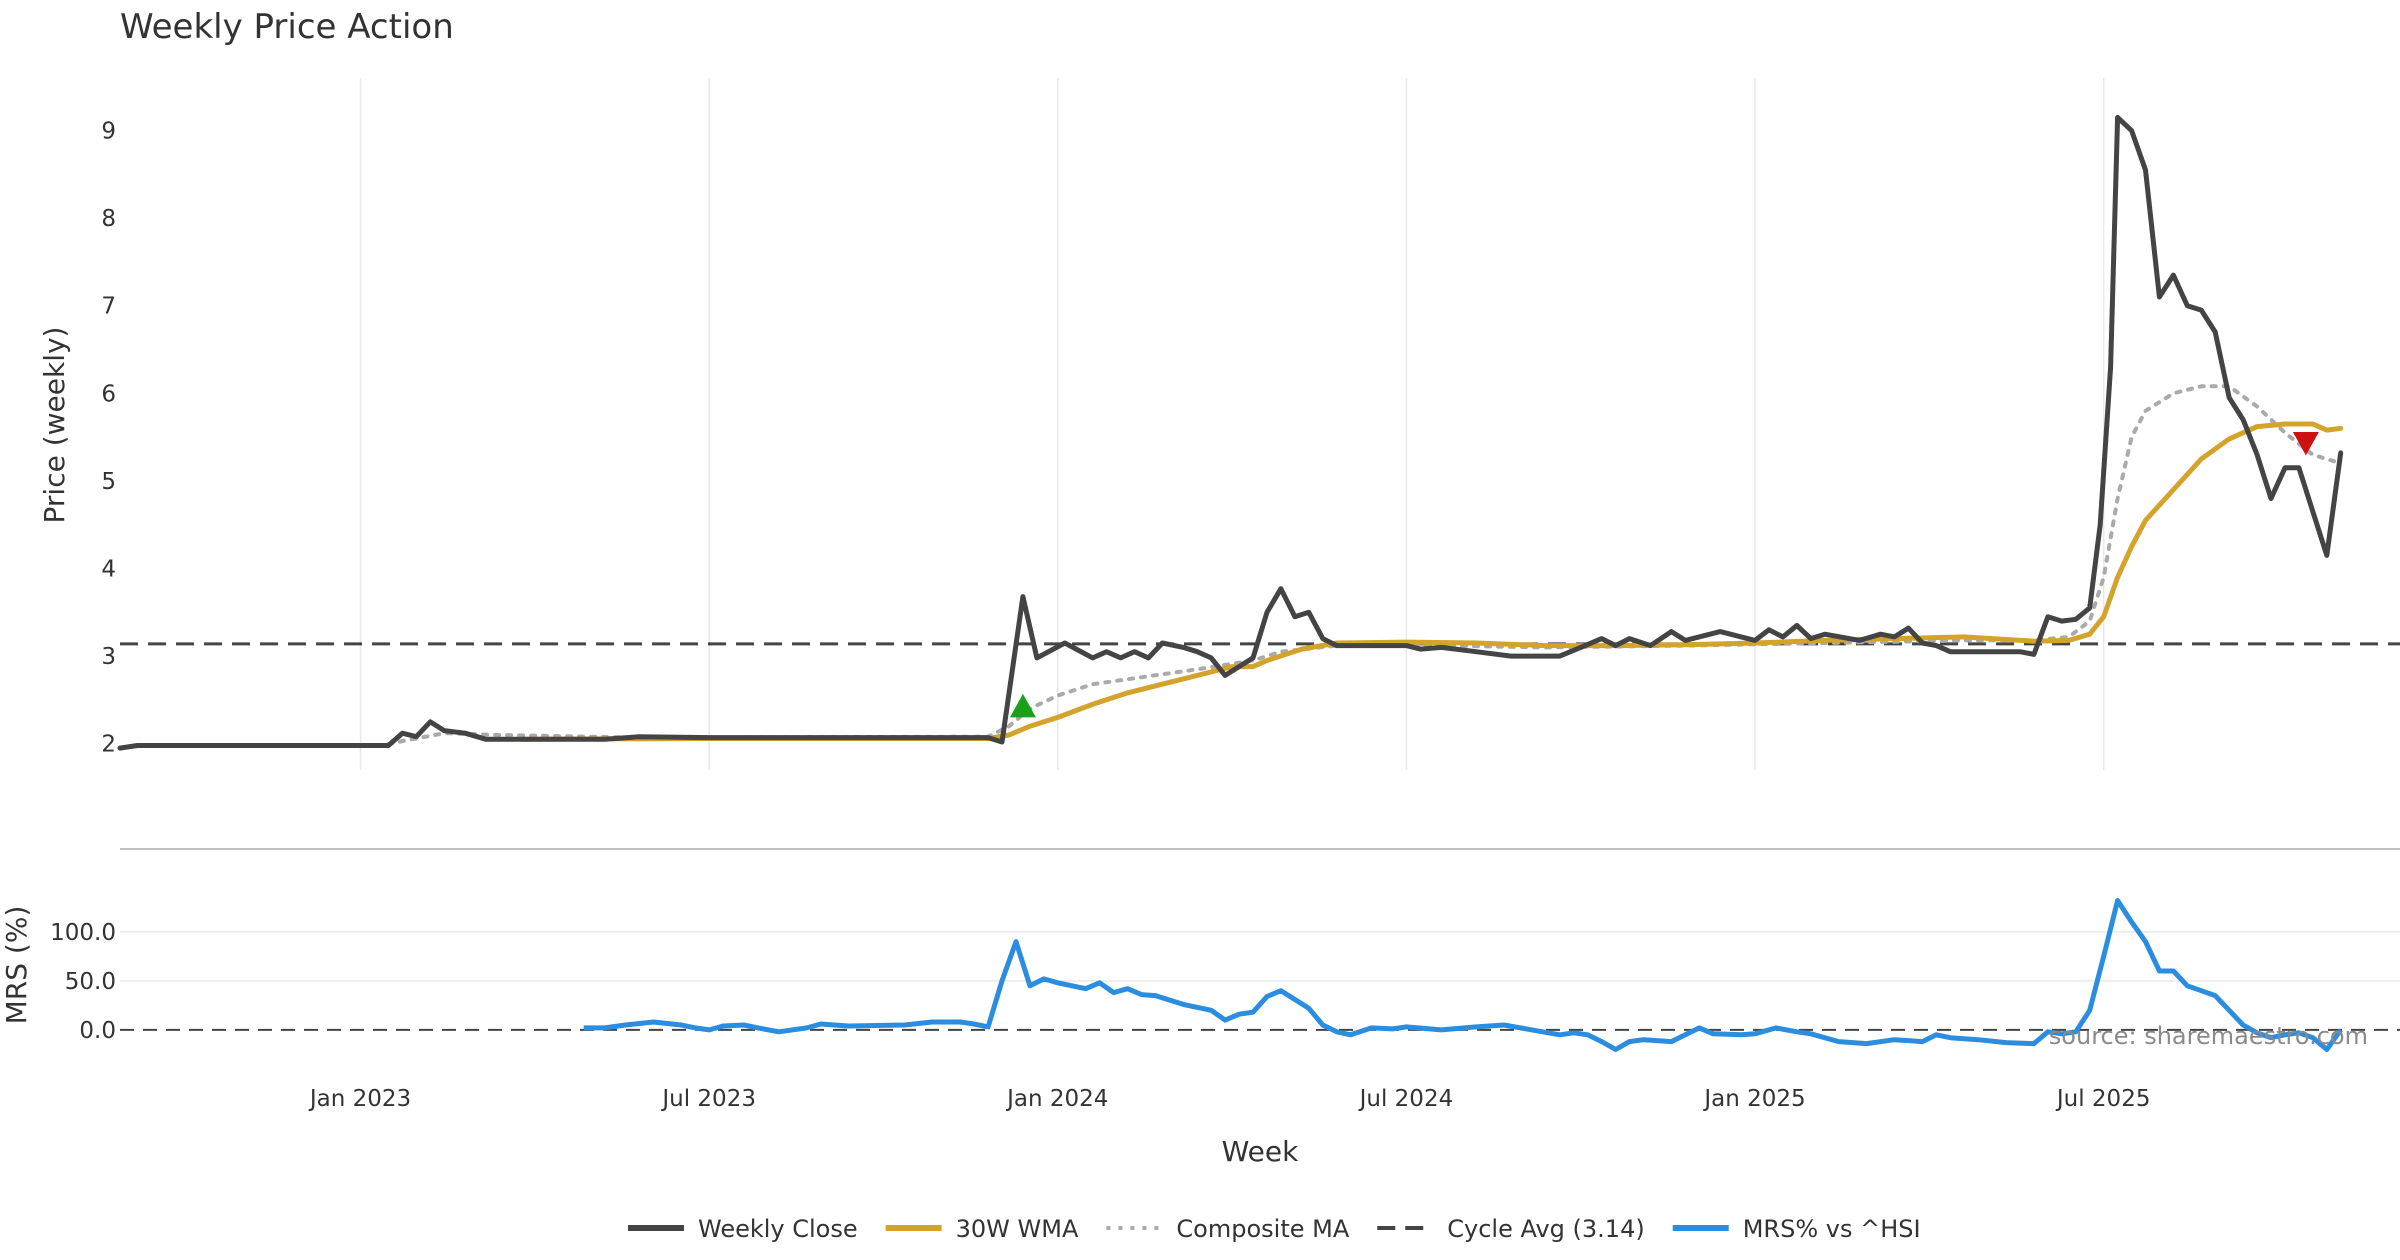 This screenshot has height=1260, width=2400. I want to click on mrs-y-tick-0: 0.0, so click(97, 1031).